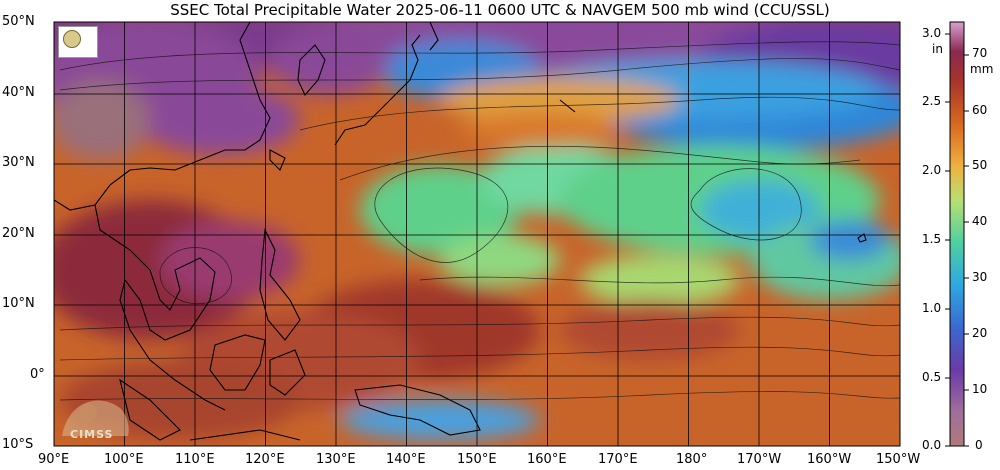 The image size is (1000, 470). What do you see at coordinates (195, 459) in the screenshot?
I see `lon-label-110e: 110°E` at bounding box center [195, 459].